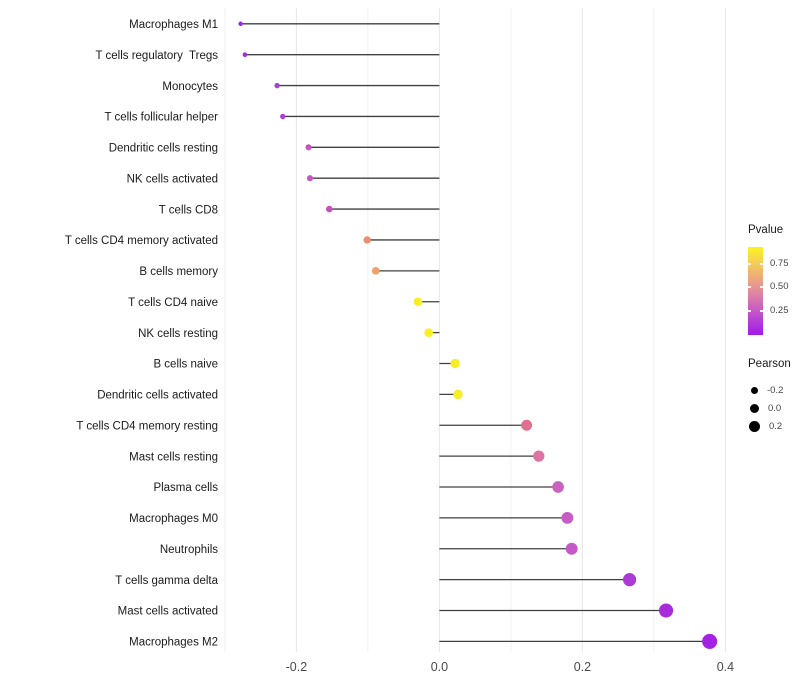 This screenshot has height=700, width=800. Describe the element at coordinates (166, 581) in the screenshot. I see `y-axis-label: T cells gamma delta` at that location.